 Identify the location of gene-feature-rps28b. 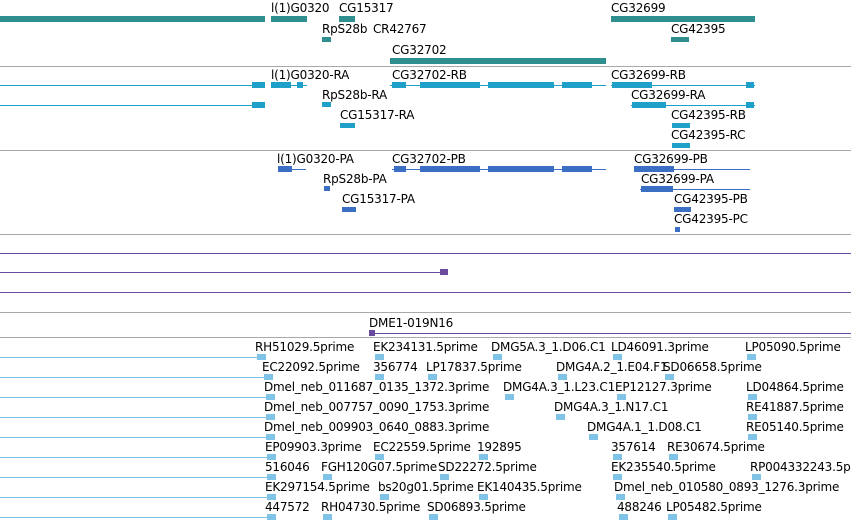
(326, 39).